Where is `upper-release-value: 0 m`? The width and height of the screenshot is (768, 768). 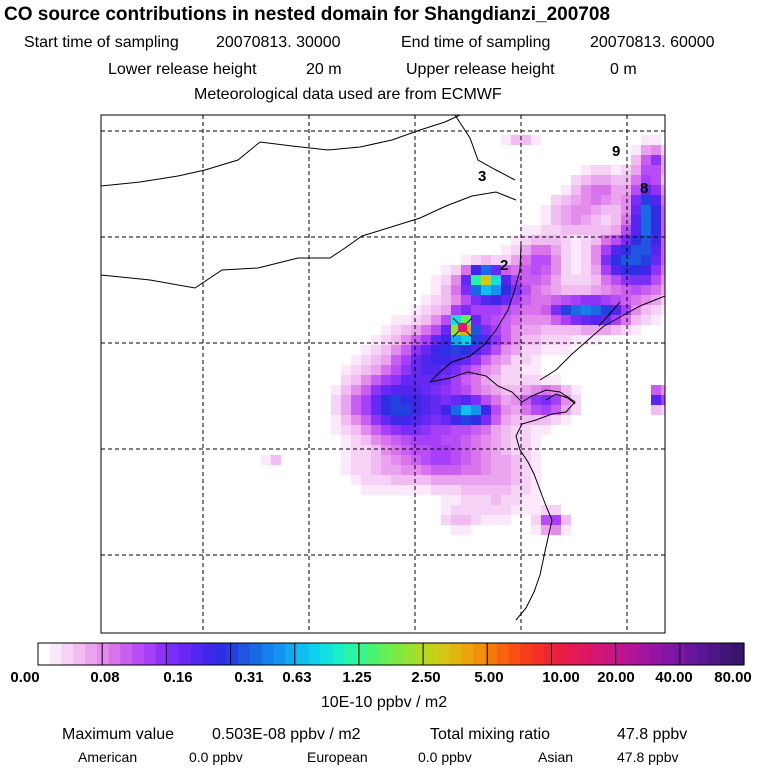
upper-release-value: 0 m is located at coordinates (623, 69).